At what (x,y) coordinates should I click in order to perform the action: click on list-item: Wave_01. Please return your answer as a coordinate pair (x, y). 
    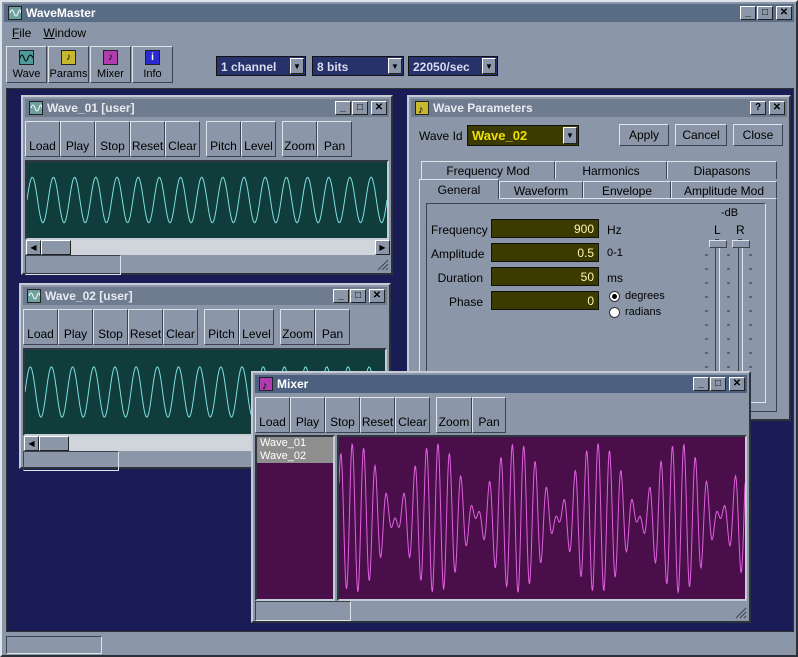
    Looking at the image, I should click on (295, 443).